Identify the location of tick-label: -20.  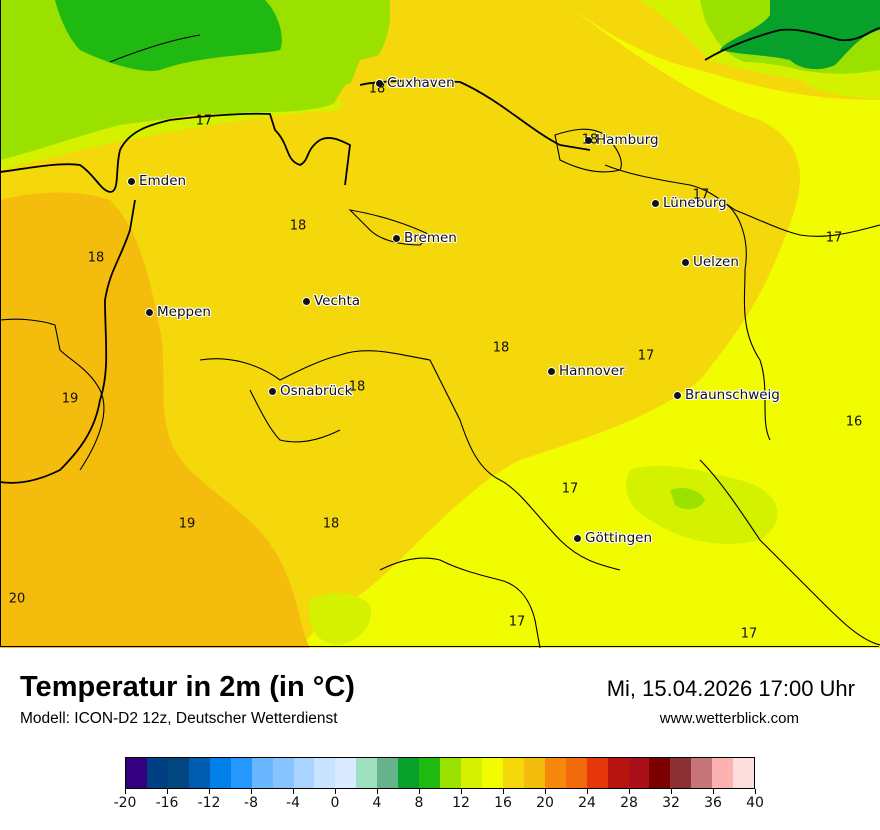
(125, 803).